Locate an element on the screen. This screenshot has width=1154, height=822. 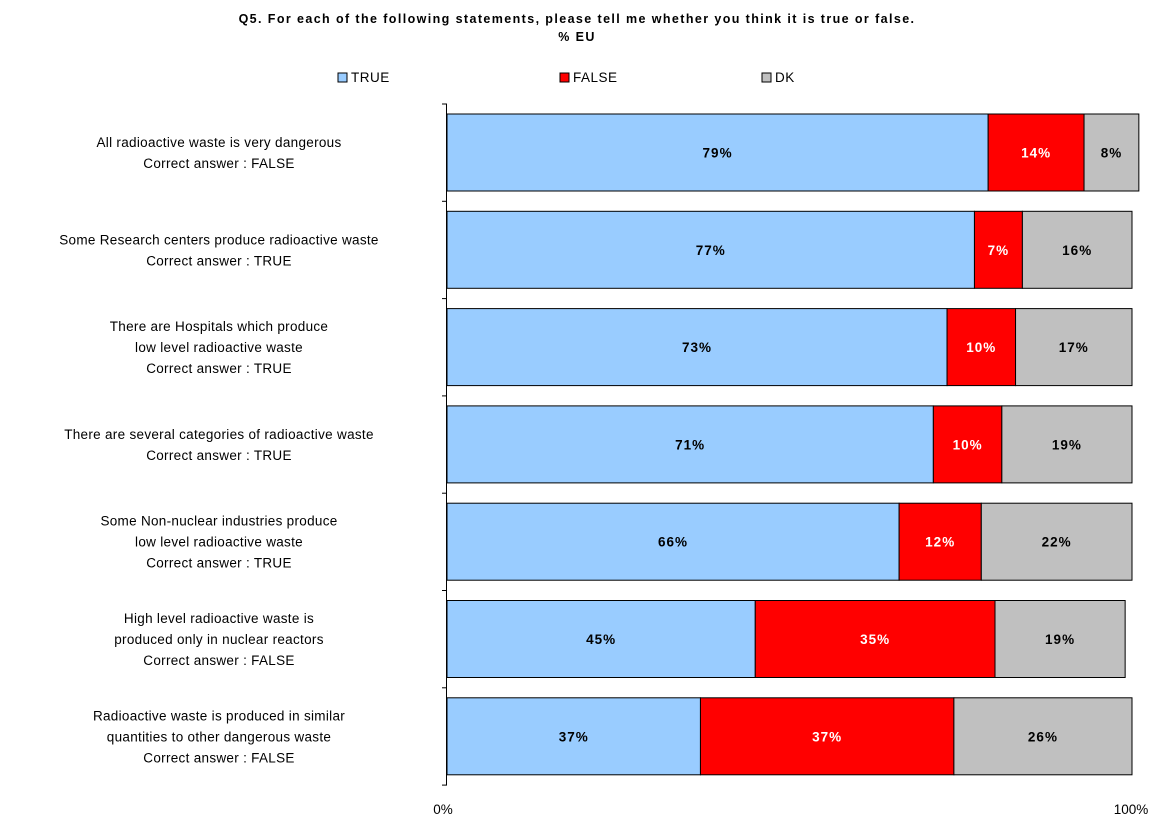
category-label: Some Non-nuclear industries produce is located at coordinates (218, 521).